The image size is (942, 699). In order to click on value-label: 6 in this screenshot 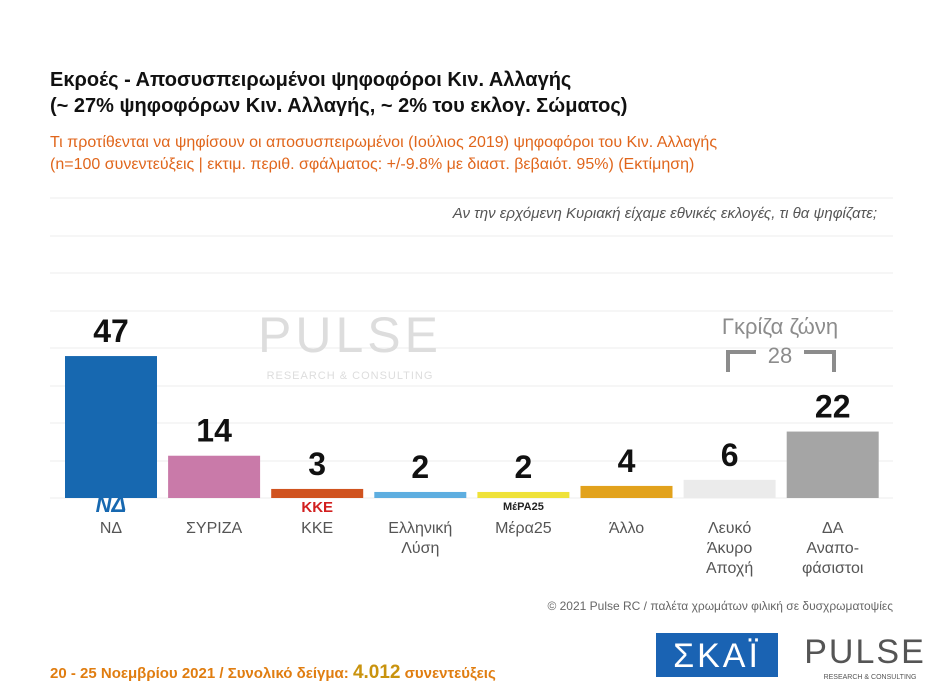, I will do `click(730, 455)`.